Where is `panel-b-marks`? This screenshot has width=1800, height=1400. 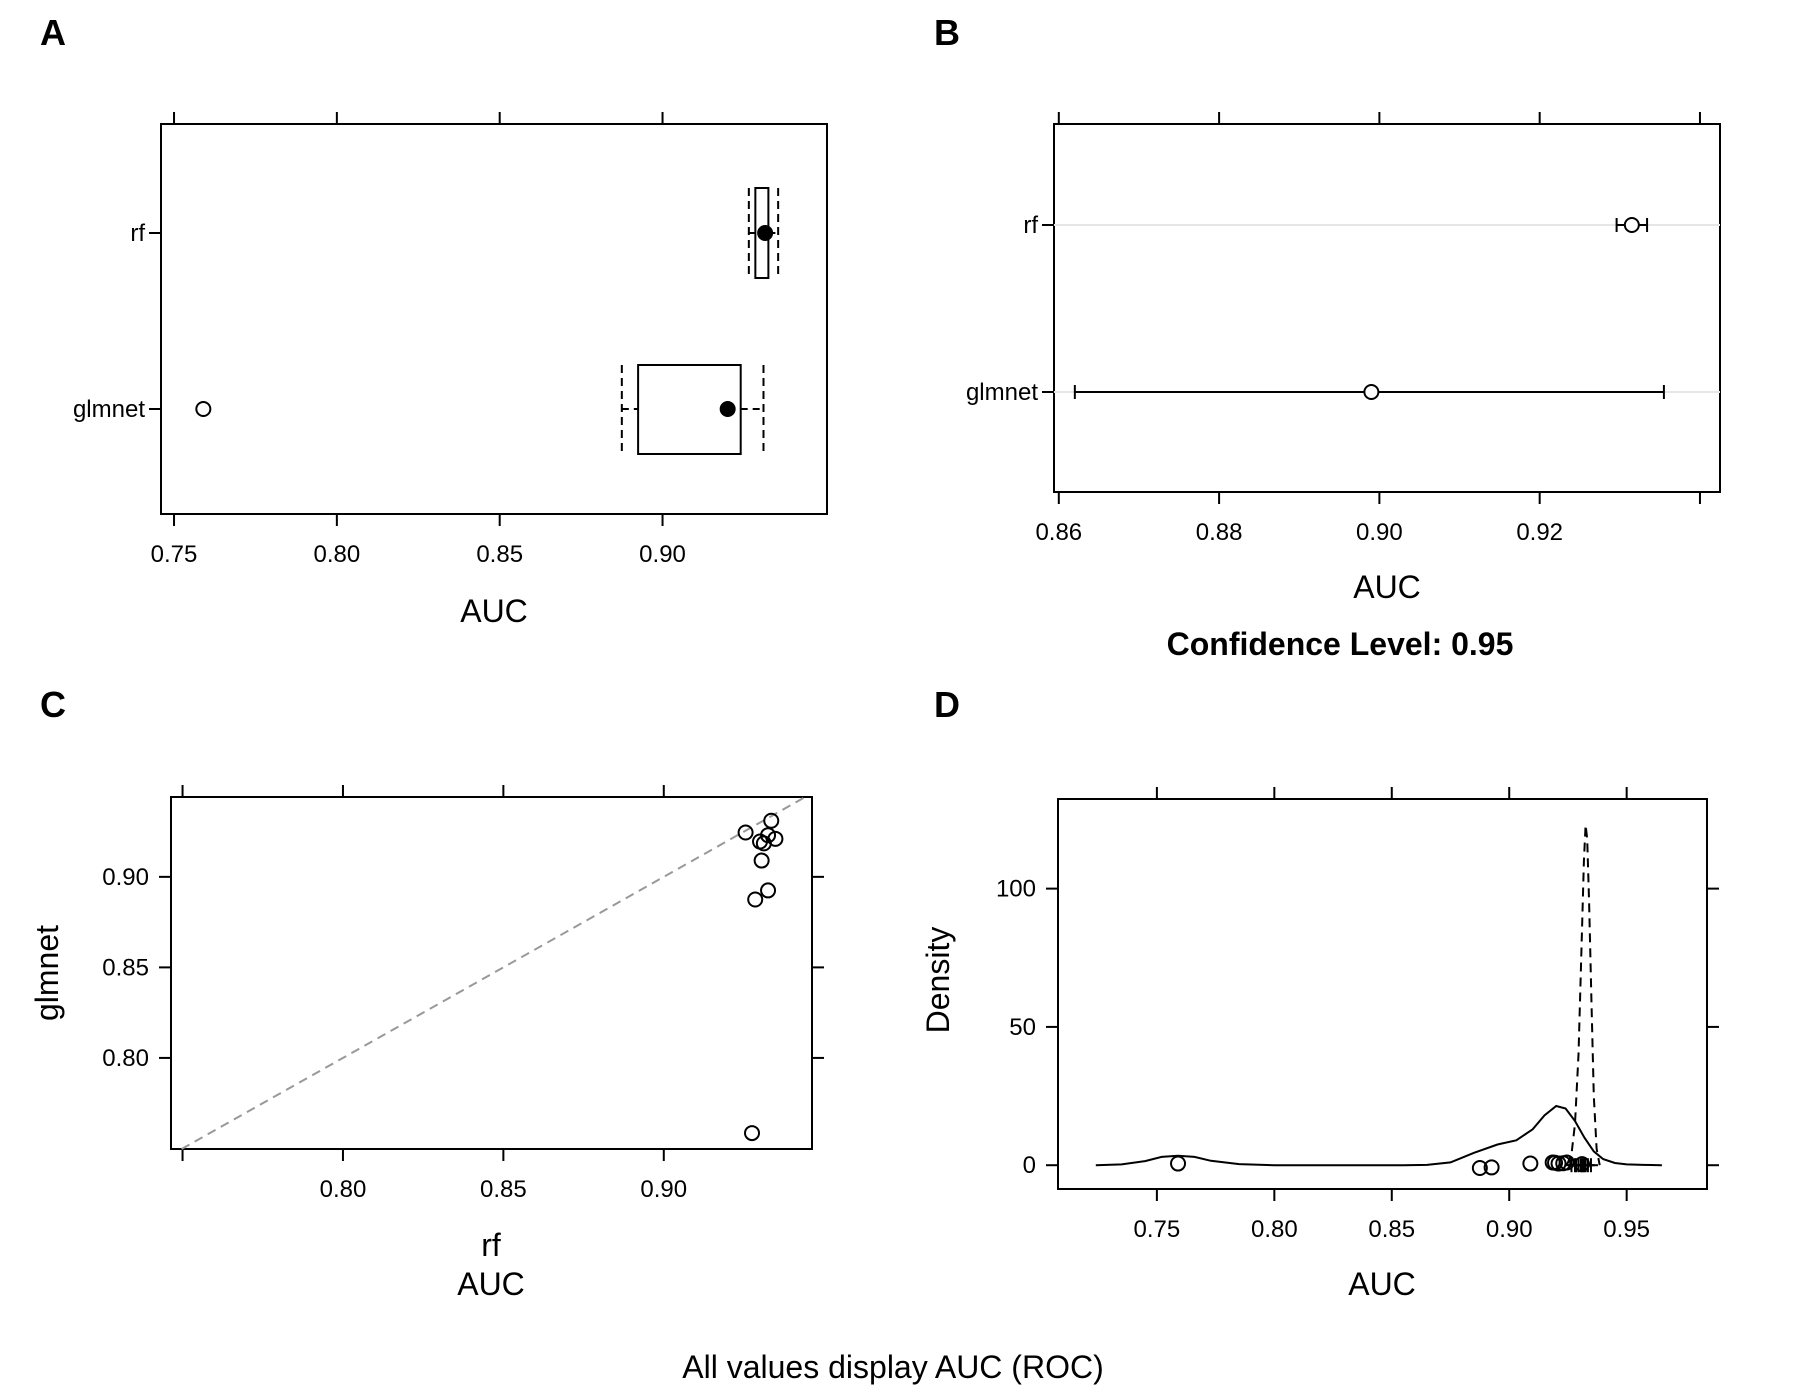
panel-b-marks is located at coordinates (1369, 308).